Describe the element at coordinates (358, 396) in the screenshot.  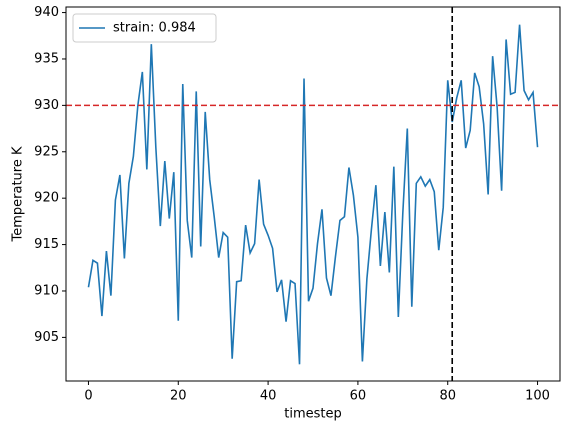
I see `x-tick-label: 60` at that location.